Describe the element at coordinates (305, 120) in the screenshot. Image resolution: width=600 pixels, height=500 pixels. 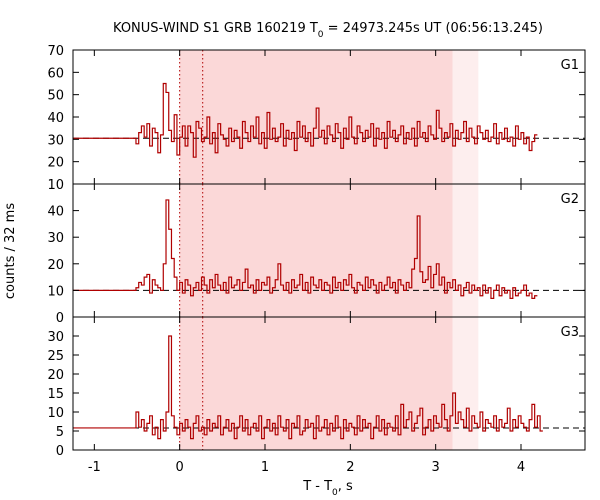
I see `histogram-series` at that location.